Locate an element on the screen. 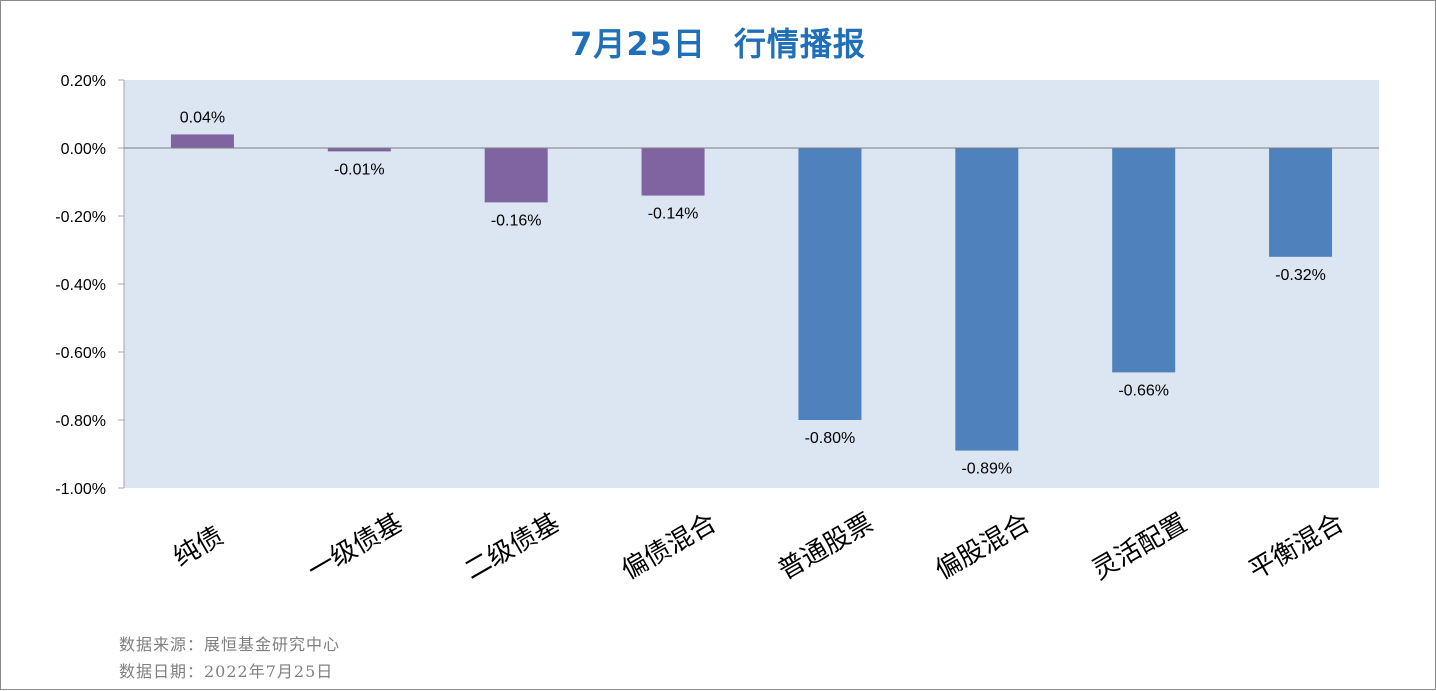  y-tick-label: -0.40% is located at coordinates (80, 285).